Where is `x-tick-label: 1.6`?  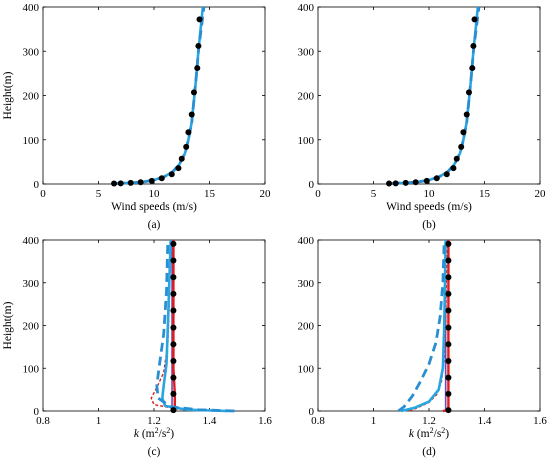 x-tick-label: 1.6 is located at coordinates (540, 421).